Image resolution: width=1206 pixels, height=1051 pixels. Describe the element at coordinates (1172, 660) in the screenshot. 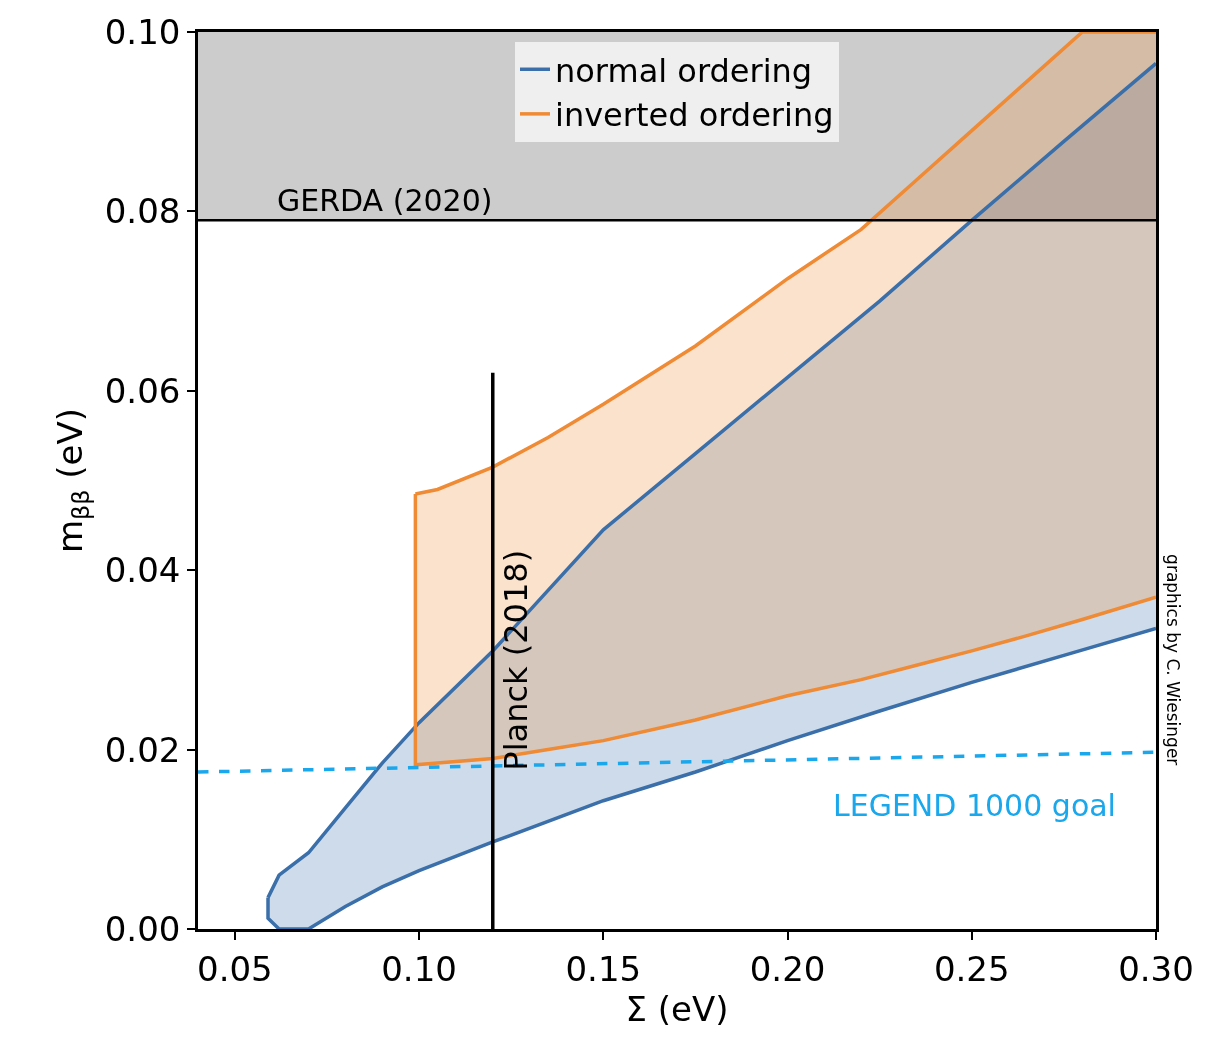

I see `text: graphics by C. Wiesinger` at that location.